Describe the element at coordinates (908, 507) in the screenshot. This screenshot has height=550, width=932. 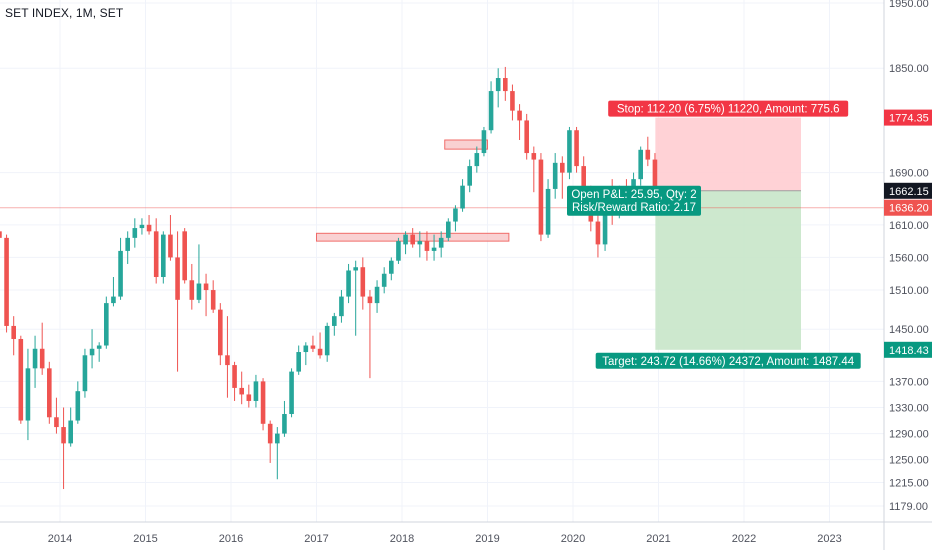
I see `price-tick-label: 1179.00` at that location.